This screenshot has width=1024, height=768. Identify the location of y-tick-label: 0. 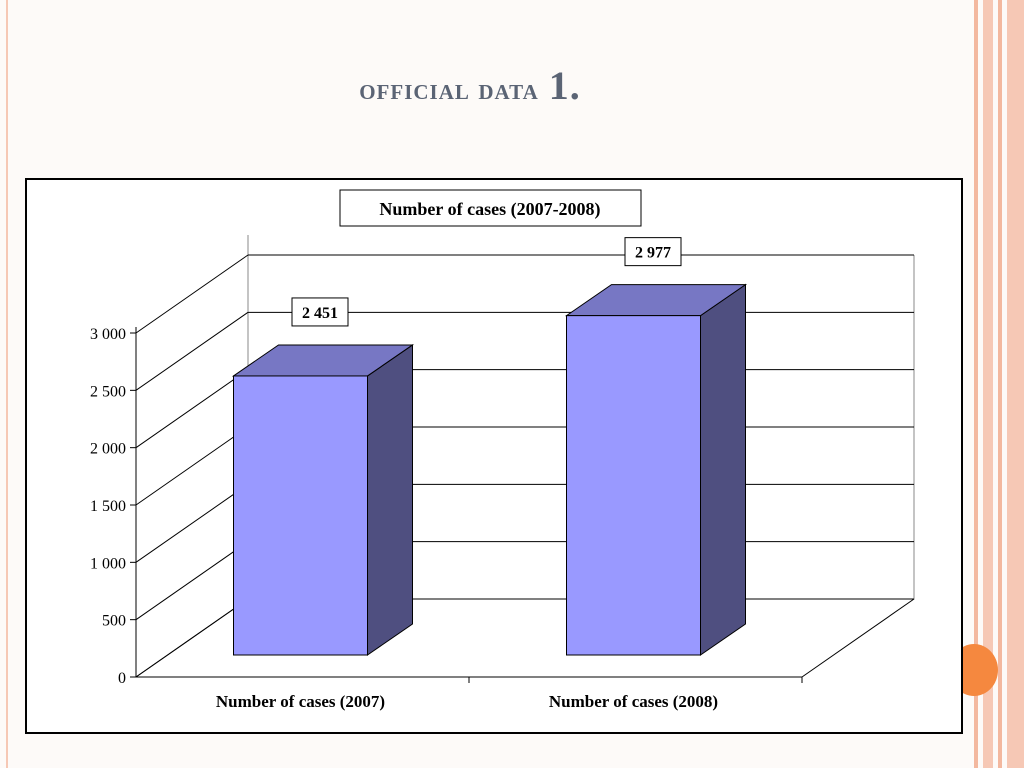
(122, 678).